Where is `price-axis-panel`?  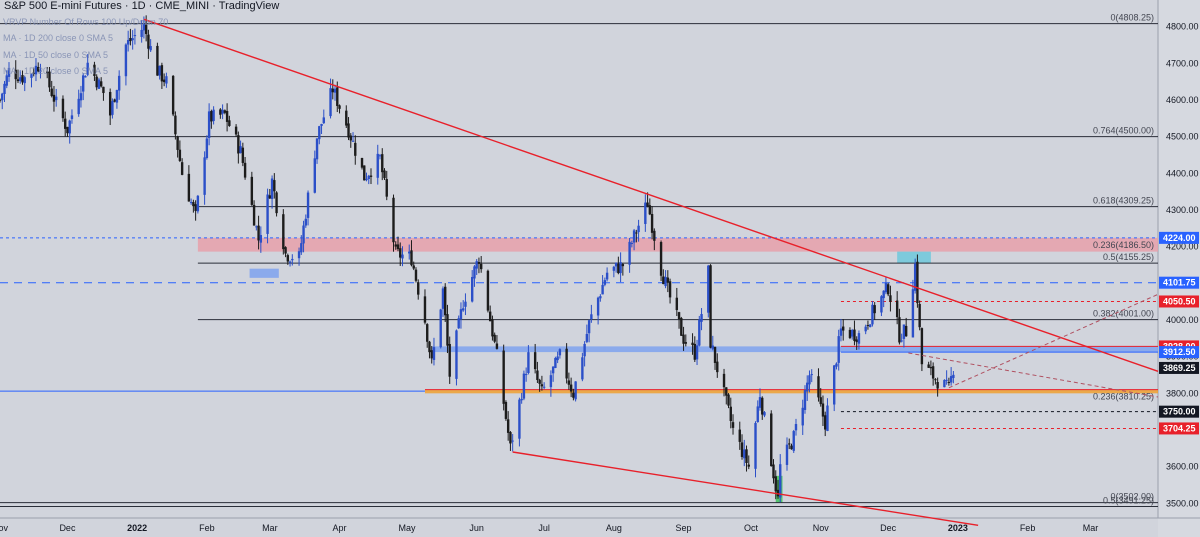 price-axis-panel is located at coordinates (1179, 268).